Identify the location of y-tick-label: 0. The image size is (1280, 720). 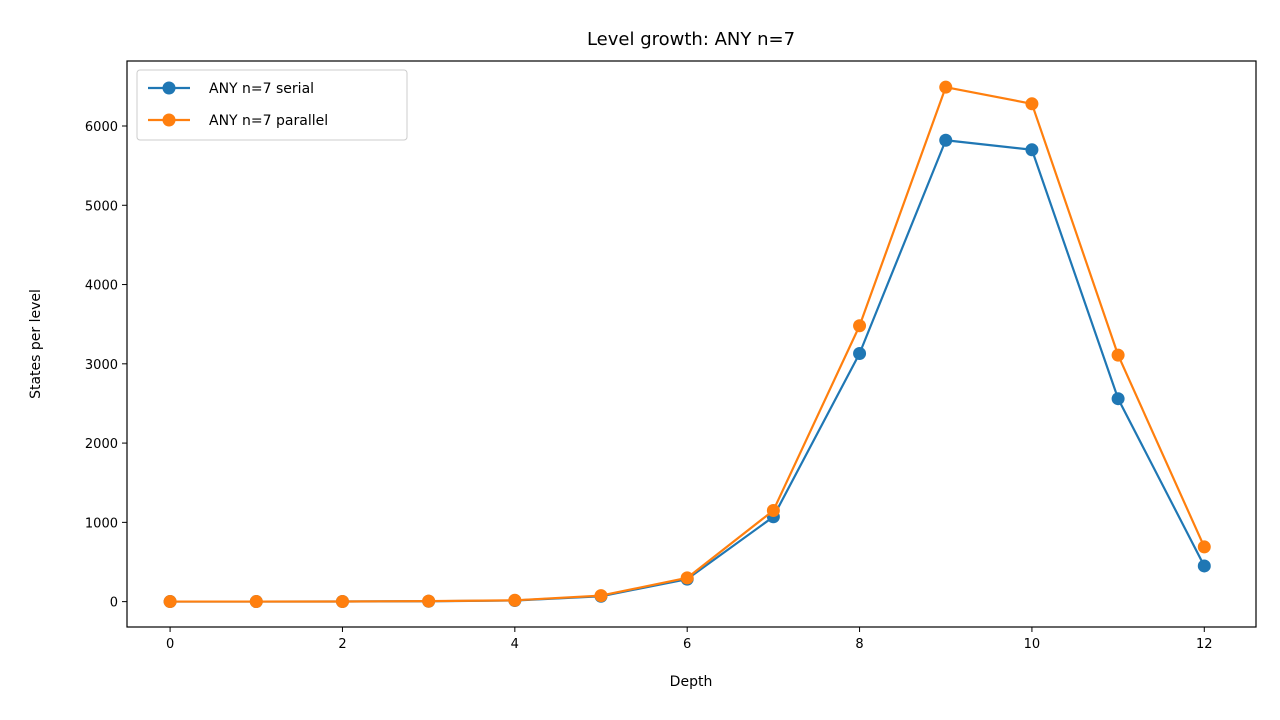
(114, 603).